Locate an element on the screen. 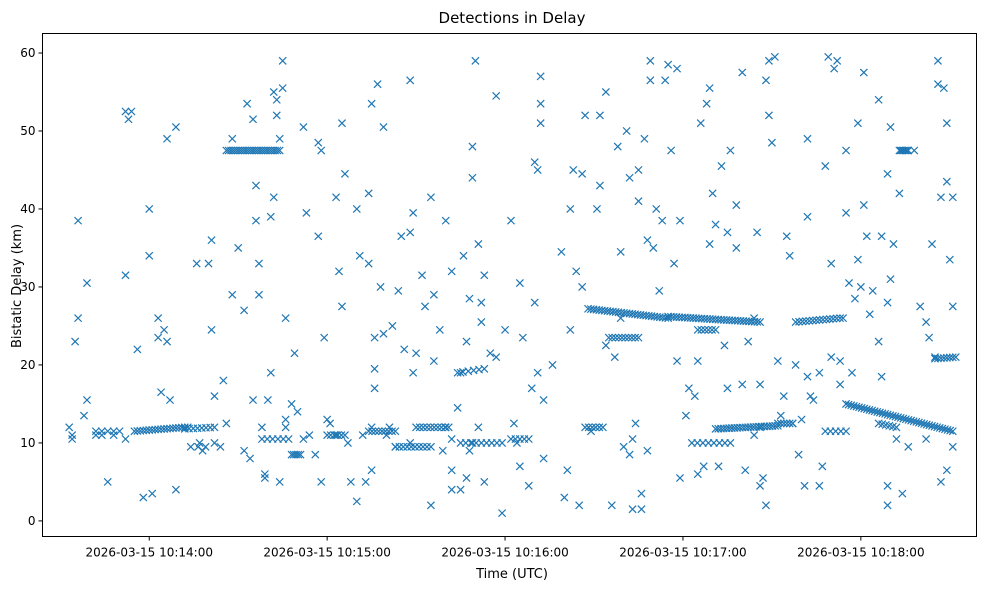  y-axis-label: Bistatic Delay (km) is located at coordinates (17, 286).